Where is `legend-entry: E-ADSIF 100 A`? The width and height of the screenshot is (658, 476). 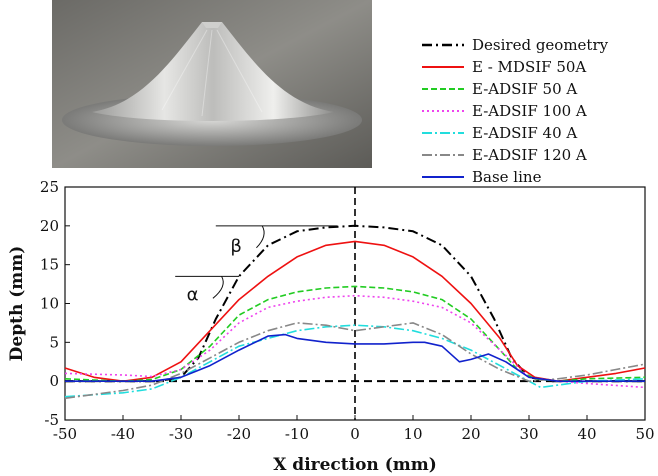
legend-entry: E-ADSIF 100 A is located at coordinates (514, 111).